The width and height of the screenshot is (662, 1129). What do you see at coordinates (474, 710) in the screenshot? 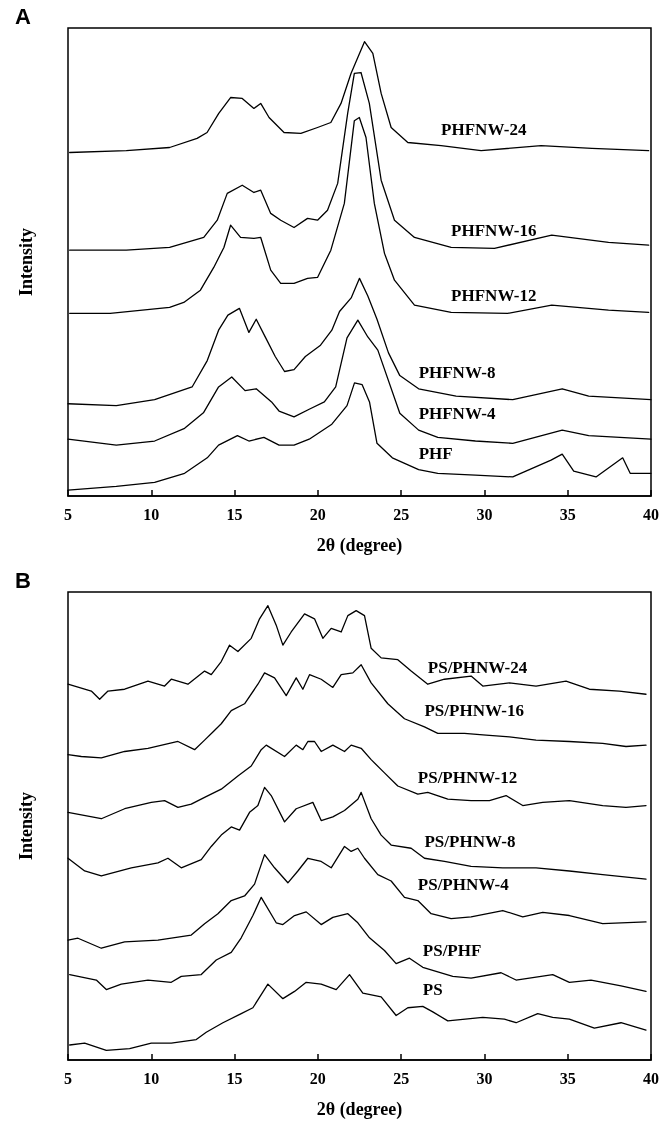
I see `series-label: PS/PHNW-16` at bounding box center [474, 710].